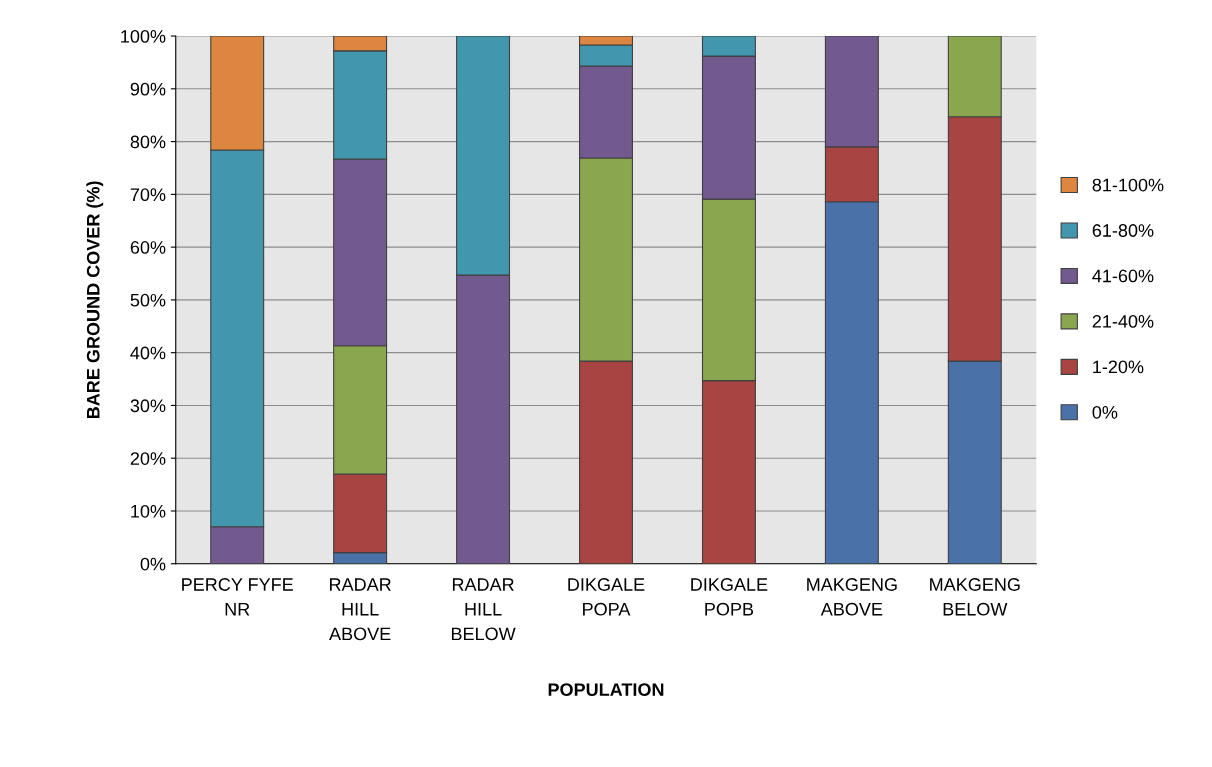 Image resolution: width=1212 pixels, height=767 pixels. Describe the element at coordinates (360, 609) in the screenshot. I see `x-tick-label: RADAR HILL ABOVE` at that location.